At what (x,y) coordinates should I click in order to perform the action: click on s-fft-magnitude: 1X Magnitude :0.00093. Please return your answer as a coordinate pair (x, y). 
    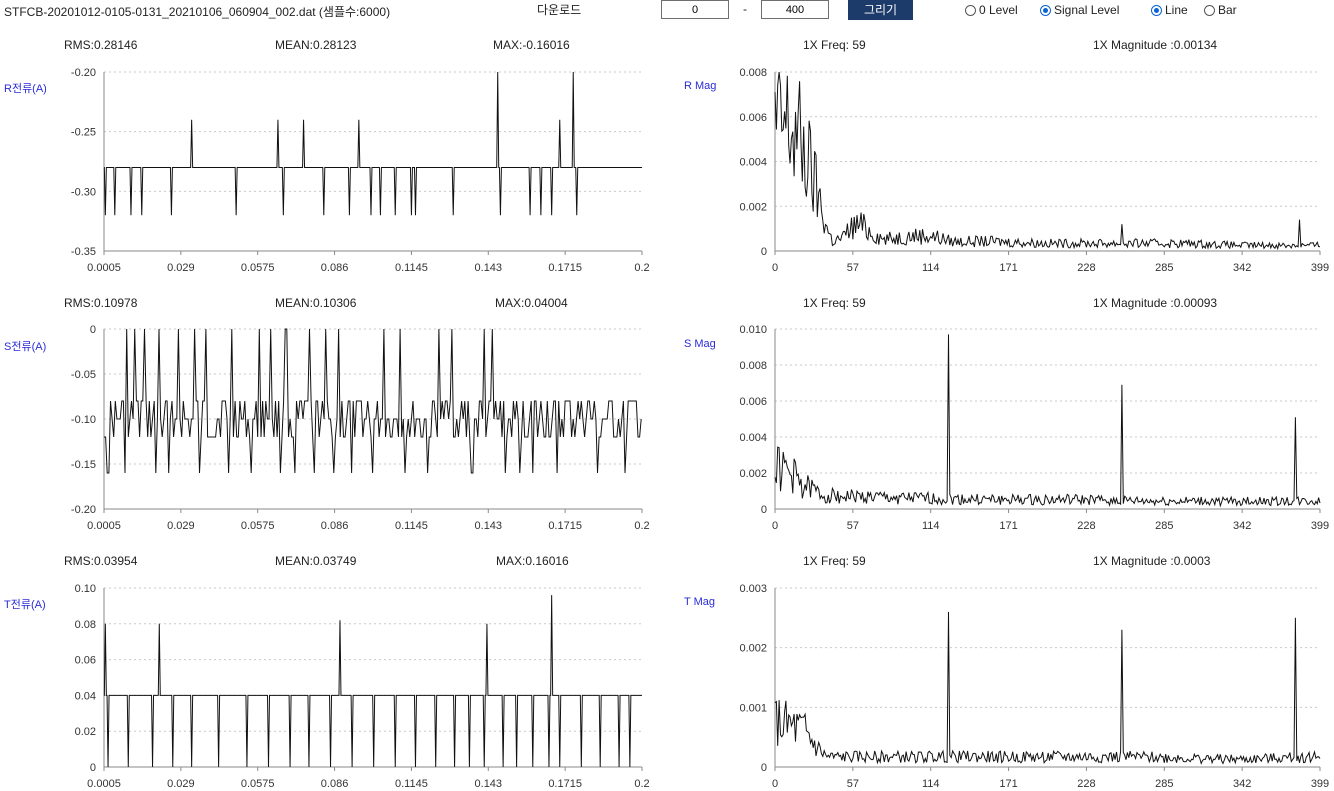
    Looking at the image, I should click on (1155, 303).